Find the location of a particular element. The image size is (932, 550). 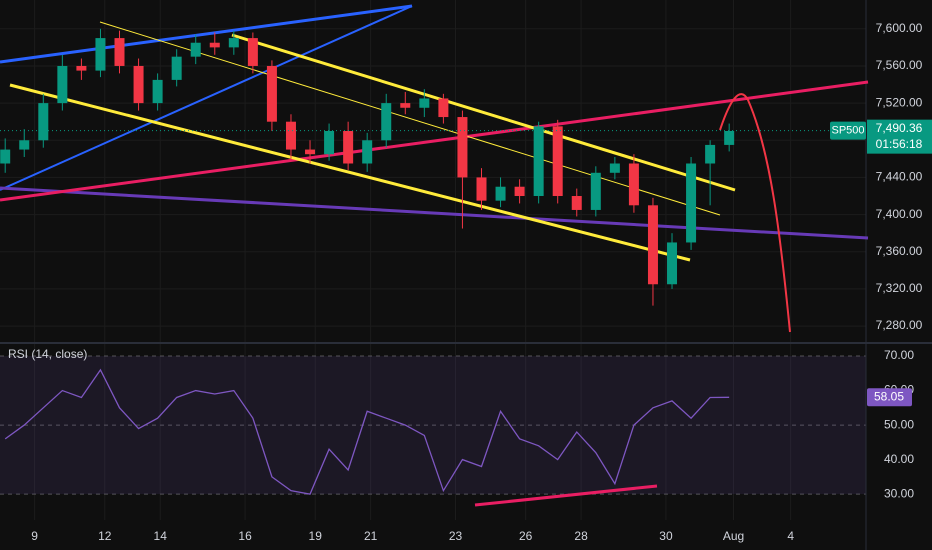

x-tick-label: 19 is located at coordinates (316, 536).